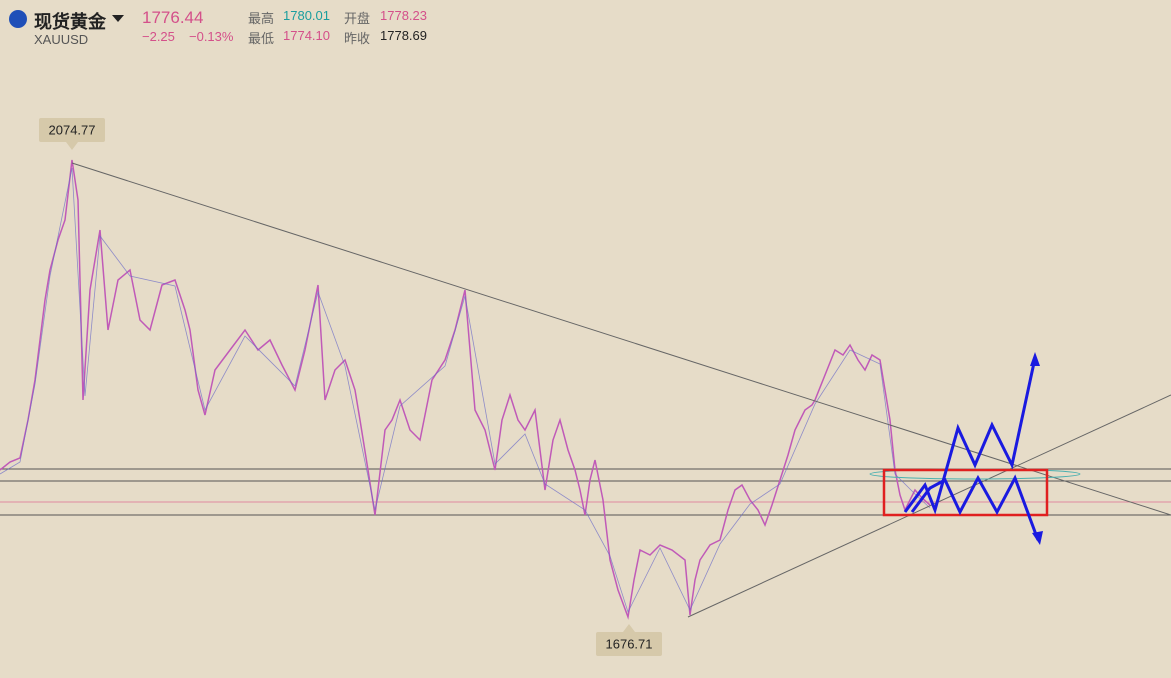  What do you see at coordinates (158, 36) in the screenshot?
I see `price-change: −2.25` at bounding box center [158, 36].